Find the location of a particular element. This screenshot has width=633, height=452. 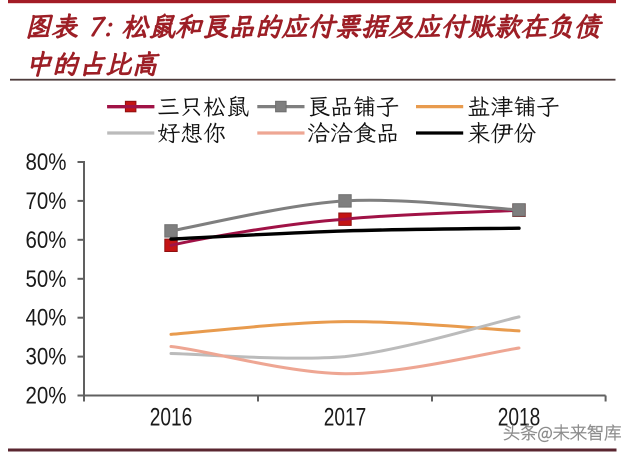

svg-text: 60% is located at coordinates (46, 240).